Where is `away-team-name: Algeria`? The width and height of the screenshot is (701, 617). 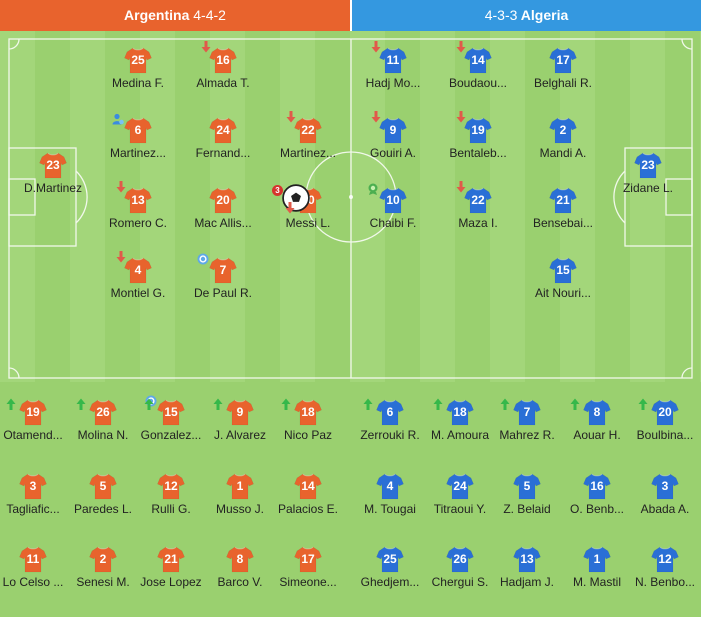 away-team-name: Algeria is located at coordinates (544, 15).